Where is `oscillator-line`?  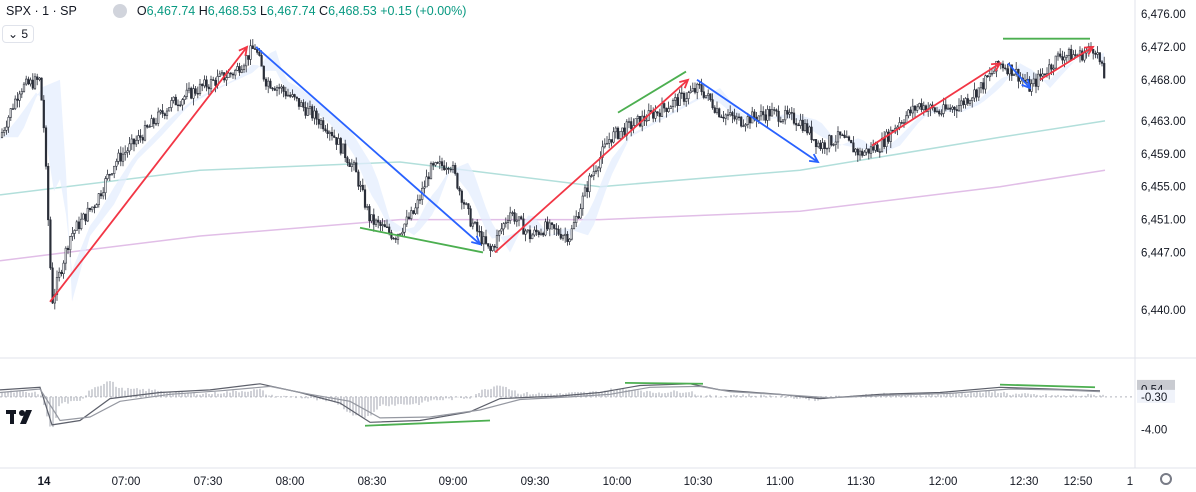 oscillator-line is located at coordinates (550, 404).